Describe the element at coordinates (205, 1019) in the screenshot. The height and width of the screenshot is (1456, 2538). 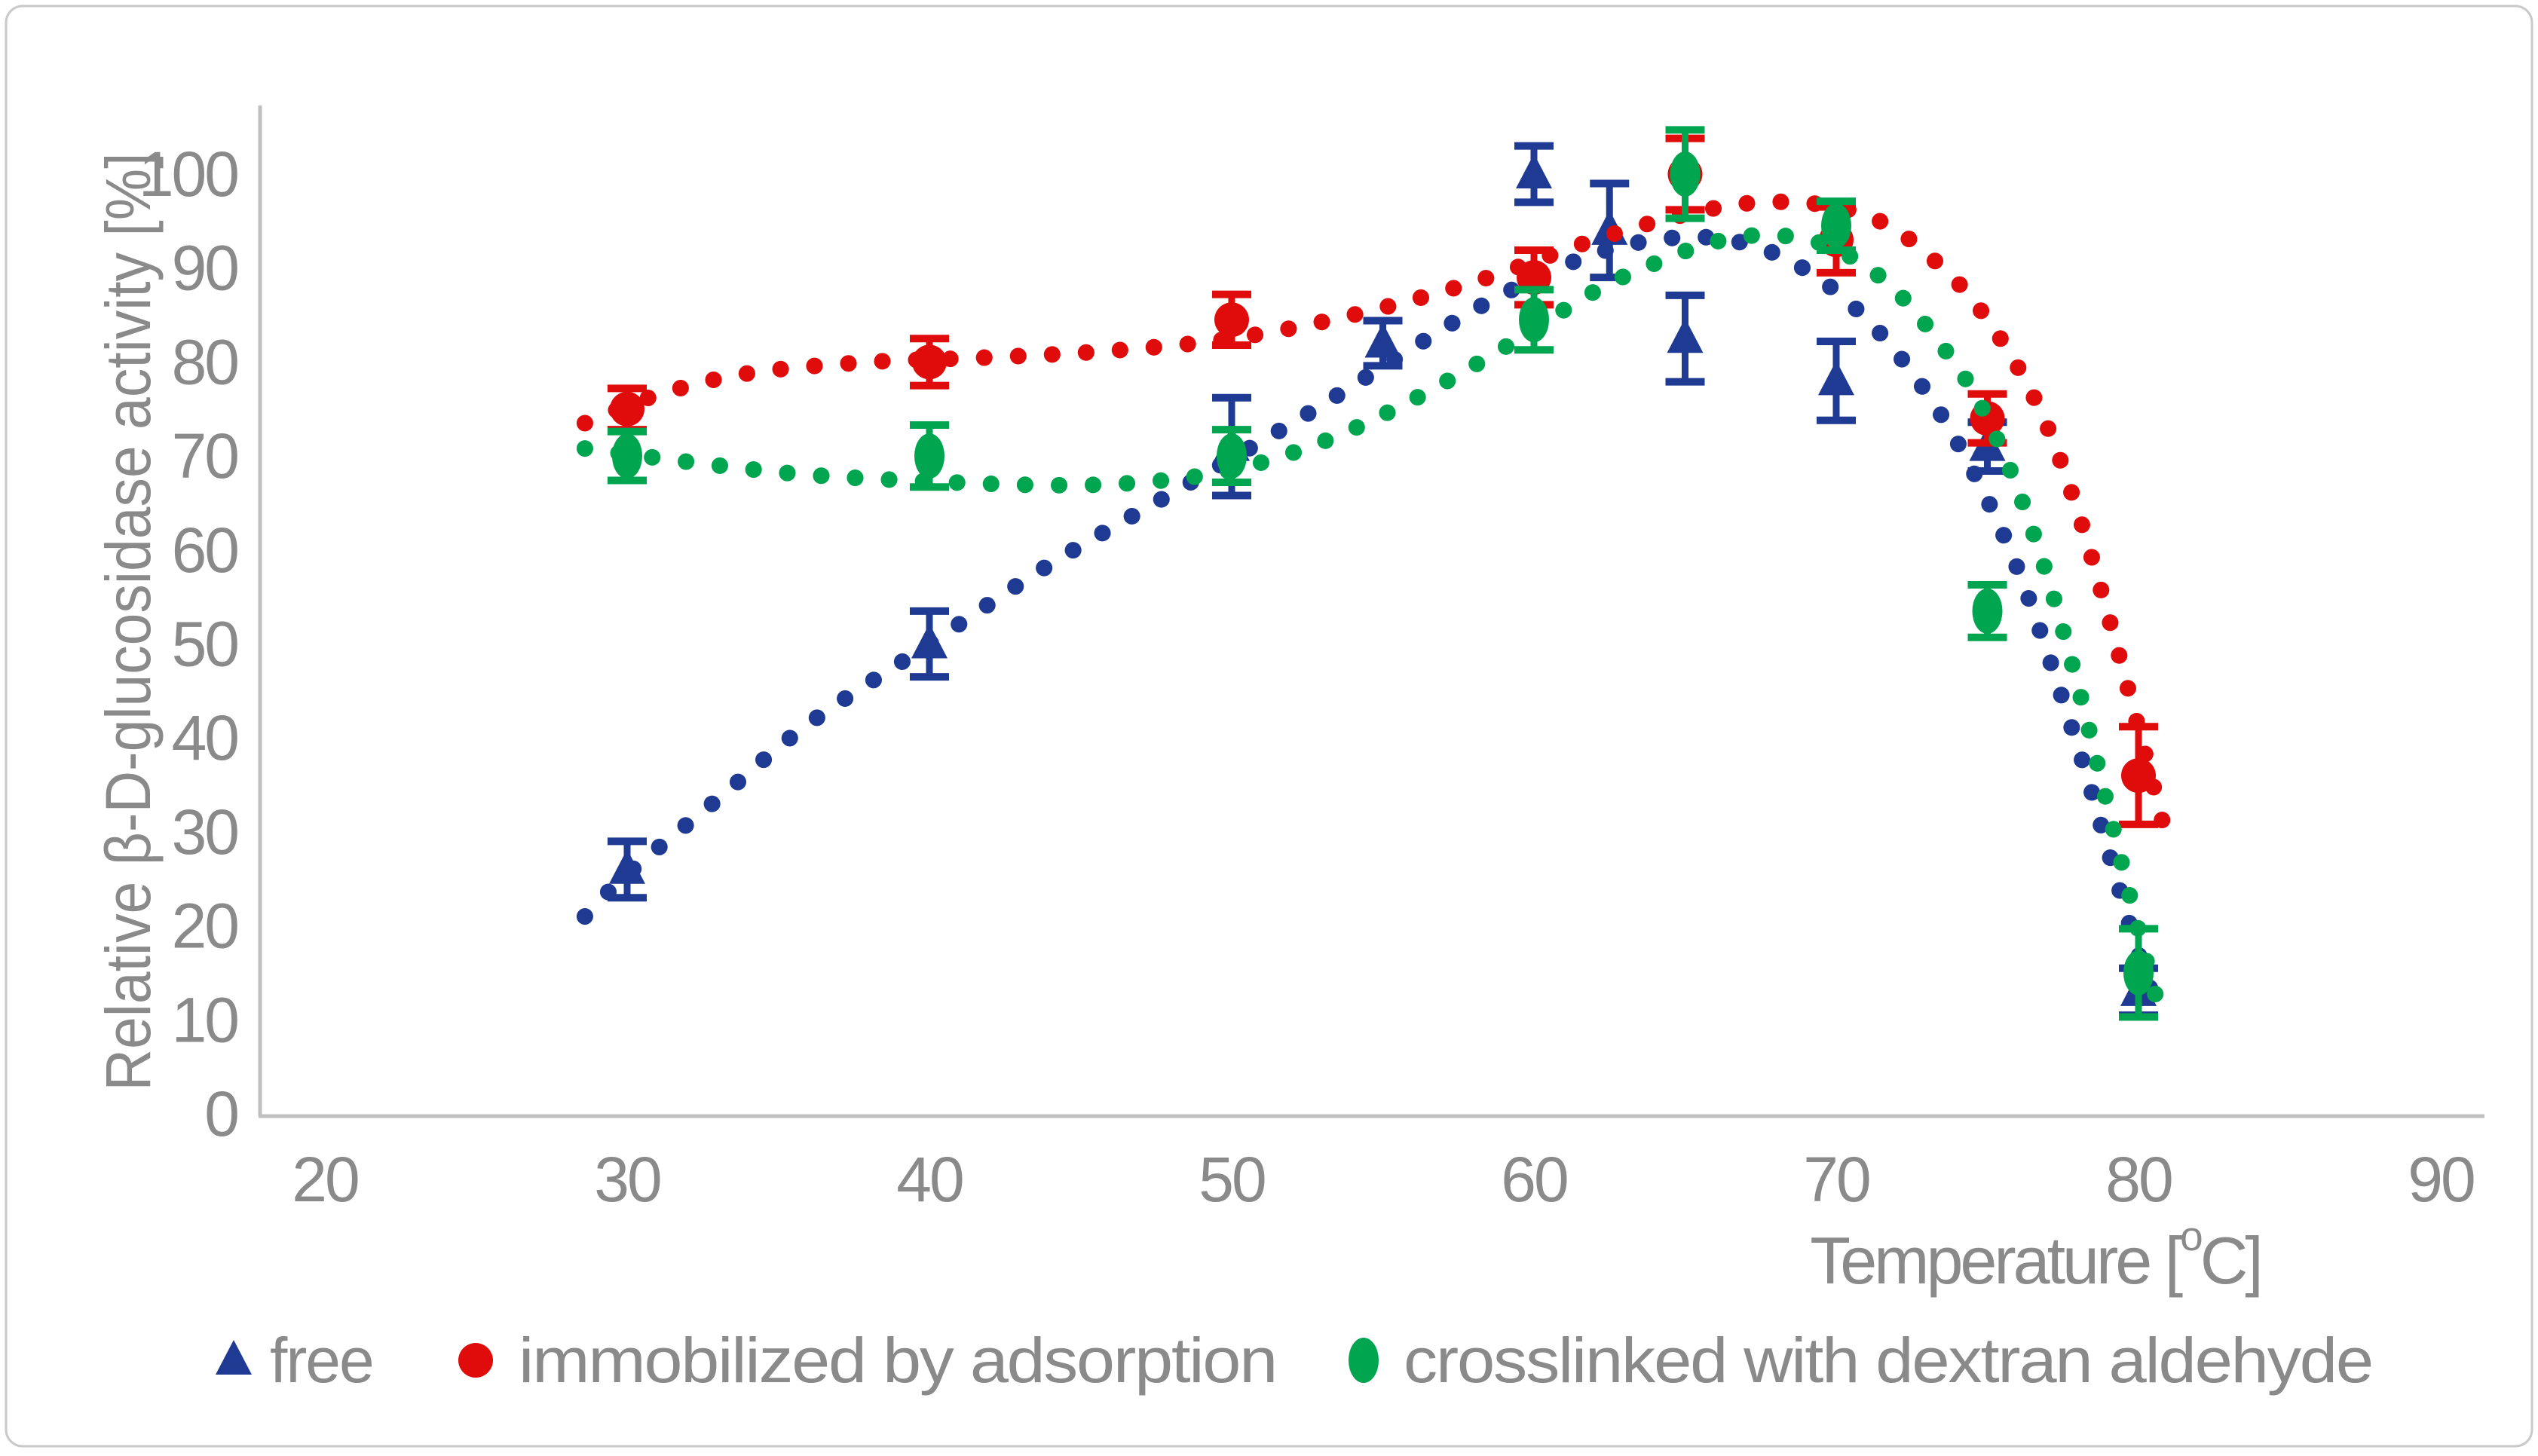
I see `y-tick-label-10: 10` at that location.